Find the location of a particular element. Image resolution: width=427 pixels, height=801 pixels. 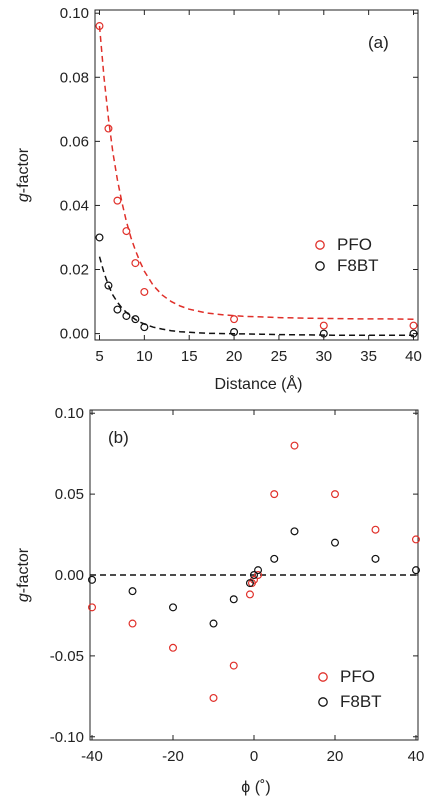

x-tick-label: 30 is located at coordinates (323, 356).